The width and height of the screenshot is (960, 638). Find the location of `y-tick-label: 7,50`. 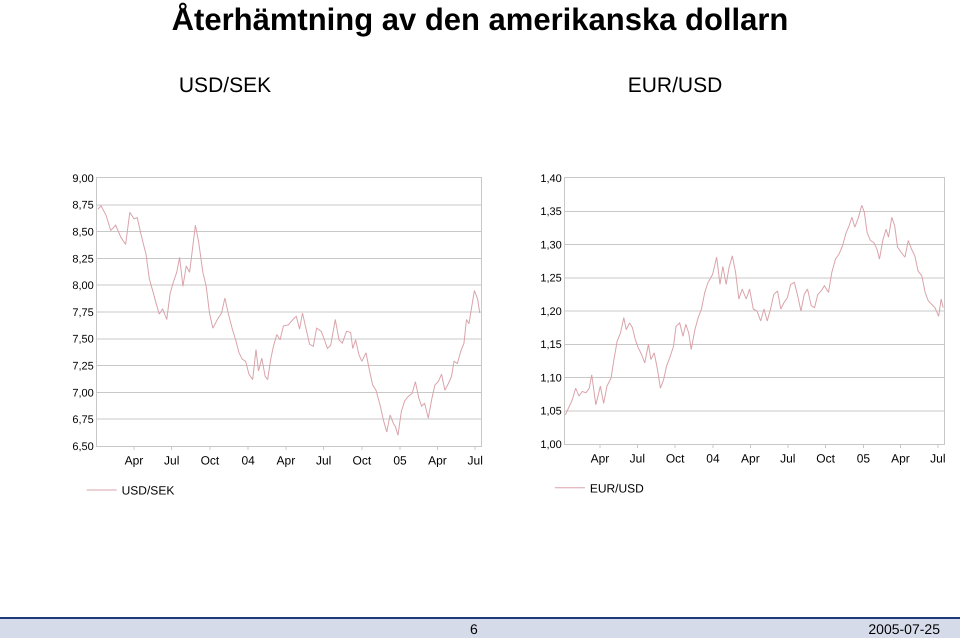

y-tick-label: 7,50 is located at coordinates (83, 340).